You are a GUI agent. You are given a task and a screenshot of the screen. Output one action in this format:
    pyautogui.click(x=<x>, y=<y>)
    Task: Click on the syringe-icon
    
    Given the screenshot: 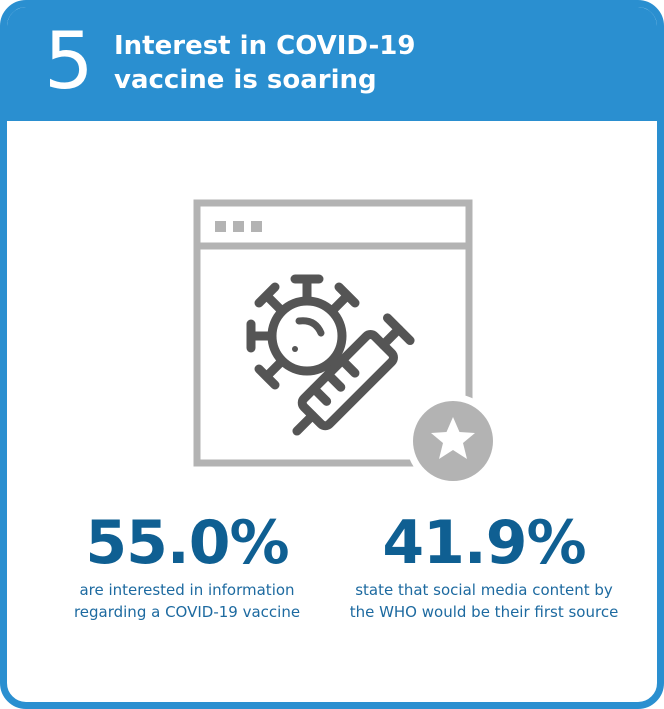 What is the action you would take?
    pyautogui.click(x=353, y=374)
    